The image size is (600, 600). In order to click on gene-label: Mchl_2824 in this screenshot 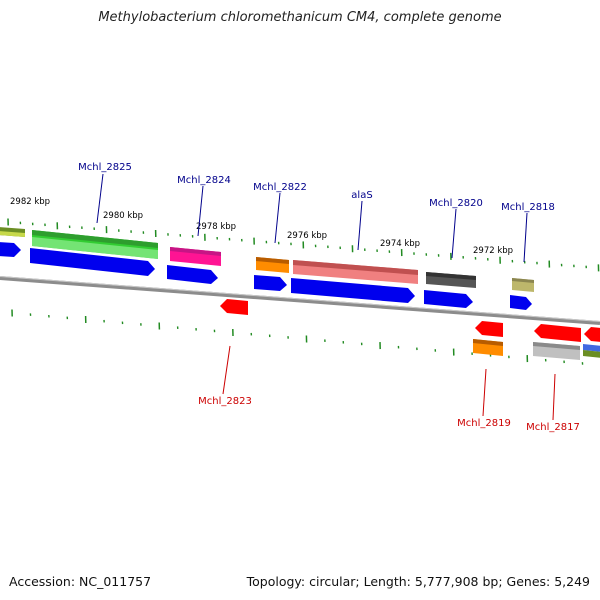, I will do `click(204, 180)`.